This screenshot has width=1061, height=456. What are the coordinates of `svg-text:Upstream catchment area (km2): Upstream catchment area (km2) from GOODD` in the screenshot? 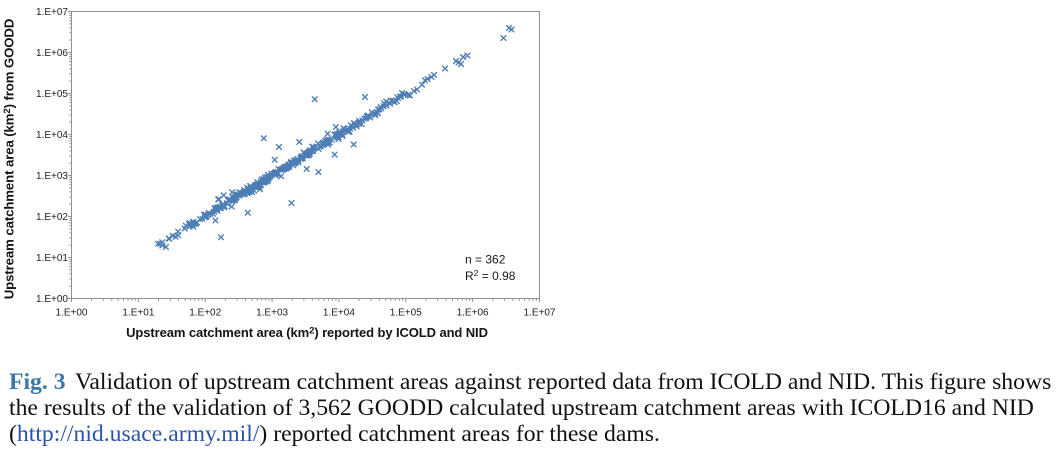 It's located at (9, 159).